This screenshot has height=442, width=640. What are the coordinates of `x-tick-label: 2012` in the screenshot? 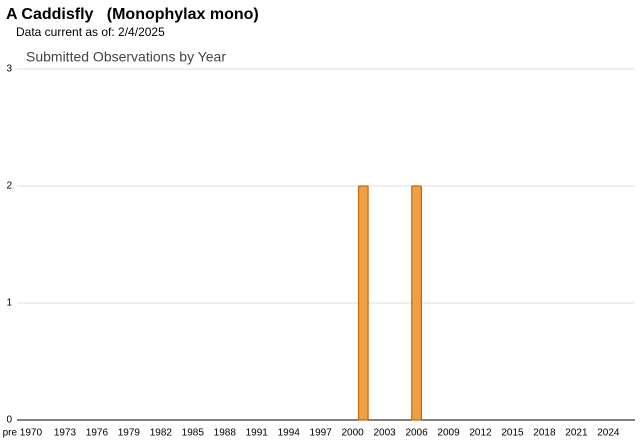 It's located at (480, 433).